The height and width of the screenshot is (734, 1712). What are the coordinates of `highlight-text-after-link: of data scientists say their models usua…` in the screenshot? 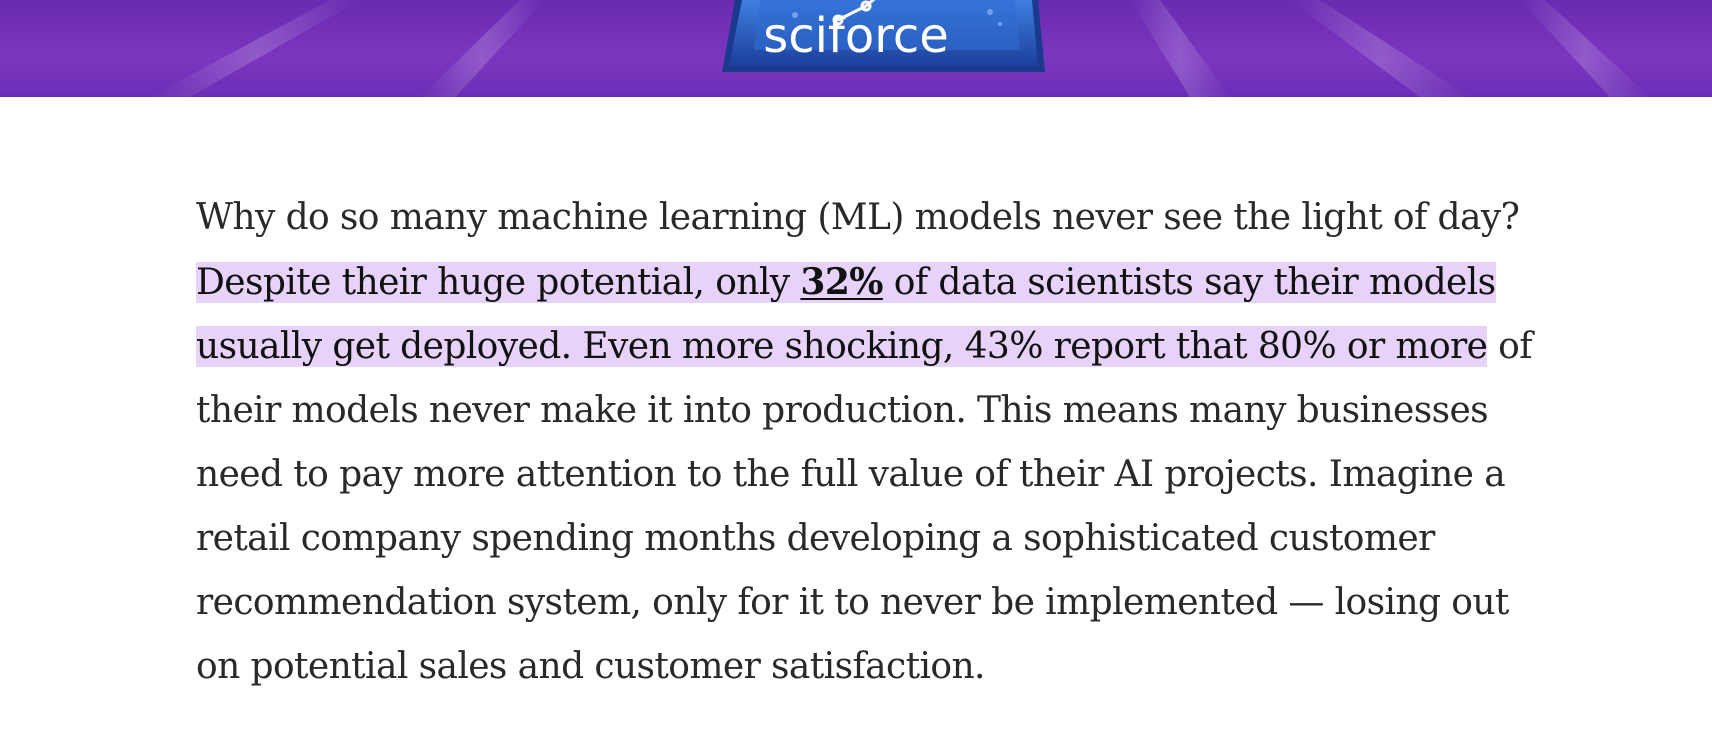 It's located at (846, 314).